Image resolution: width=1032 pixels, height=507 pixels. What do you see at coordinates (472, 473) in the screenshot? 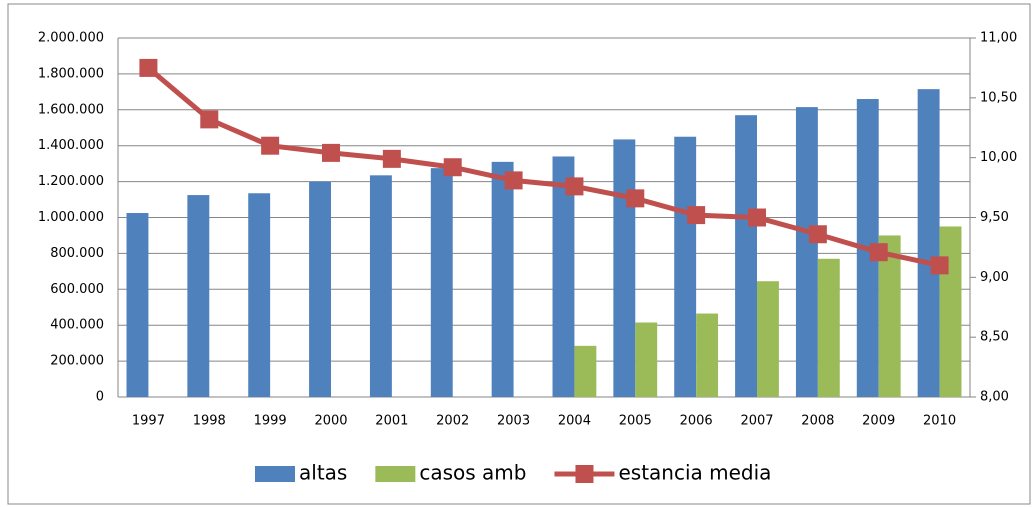
I see `legend-label: casos amb` at bounding box center [472, 473].